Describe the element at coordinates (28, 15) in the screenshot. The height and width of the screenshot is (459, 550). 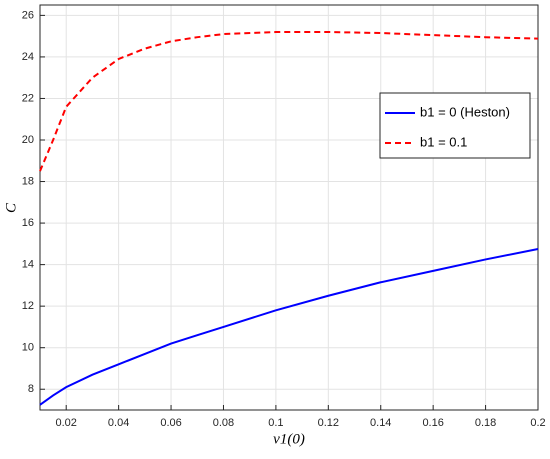
I see `y-tick-label: 26` at that location.